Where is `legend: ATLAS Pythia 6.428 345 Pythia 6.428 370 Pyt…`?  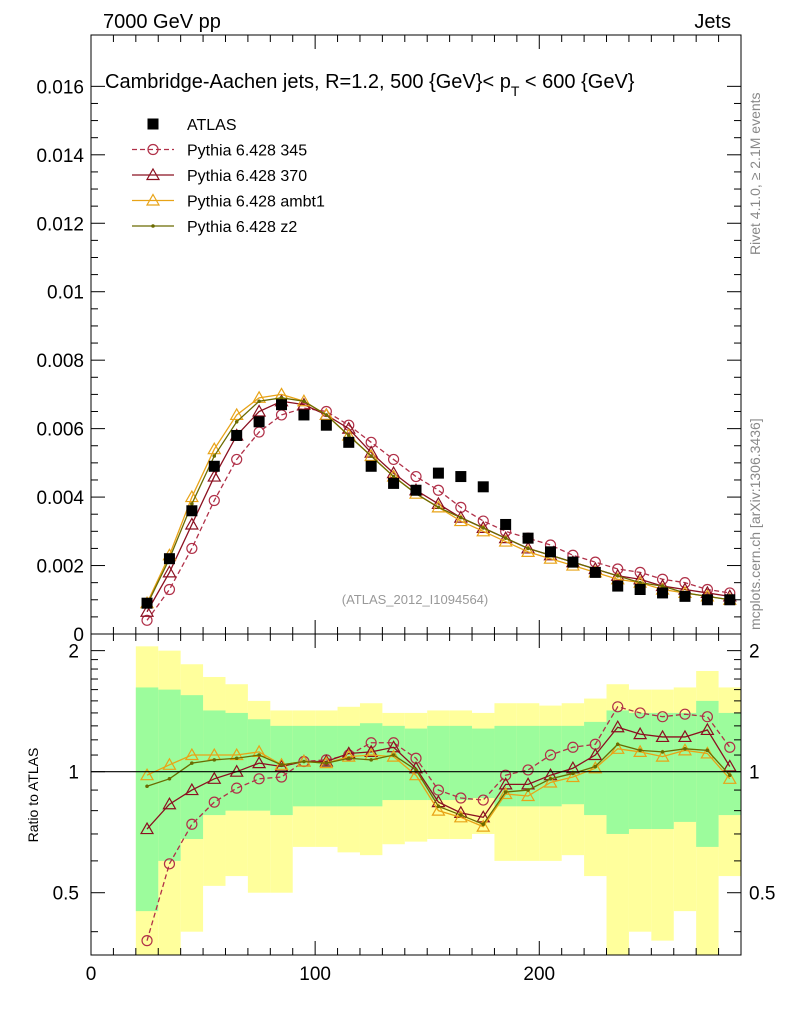 legend: ATLAS Pythia 6.428 345 Pythia 6.428 370 Pyt… is located at coordinates (228, 176).